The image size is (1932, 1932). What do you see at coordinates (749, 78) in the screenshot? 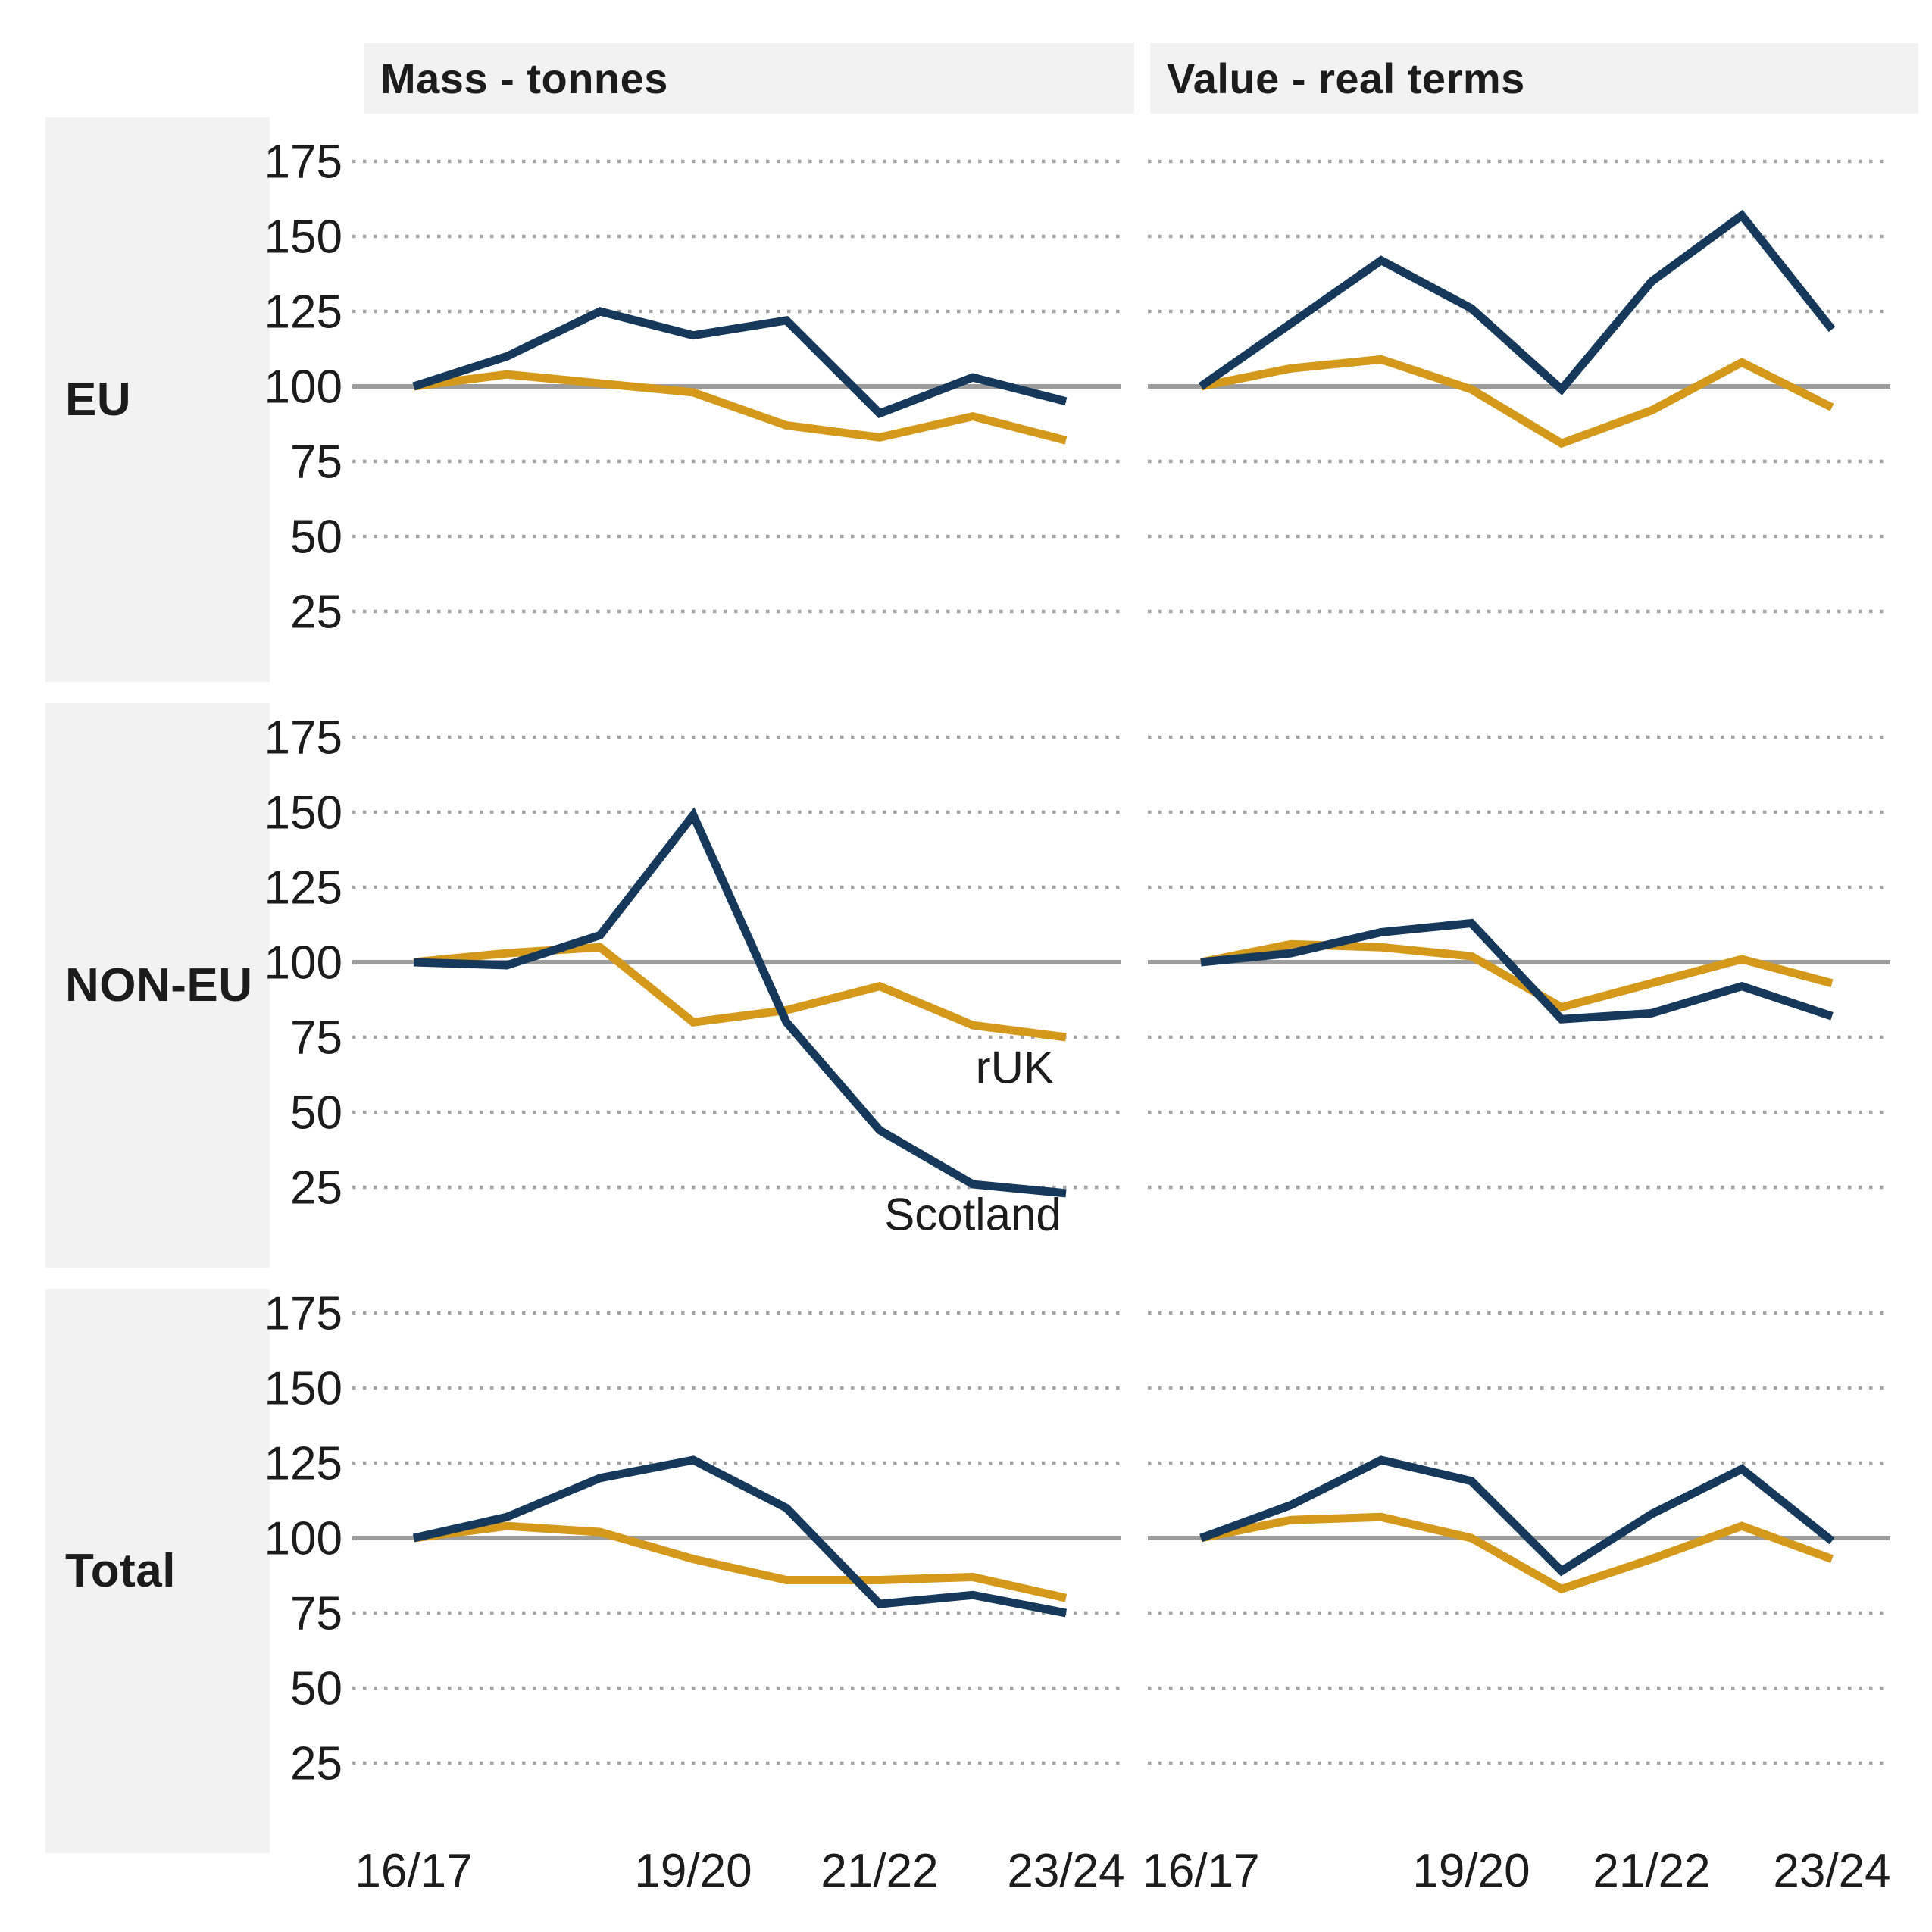
I see `column-header-mass: Mass - tonnes` at bounding box center [749, 78].